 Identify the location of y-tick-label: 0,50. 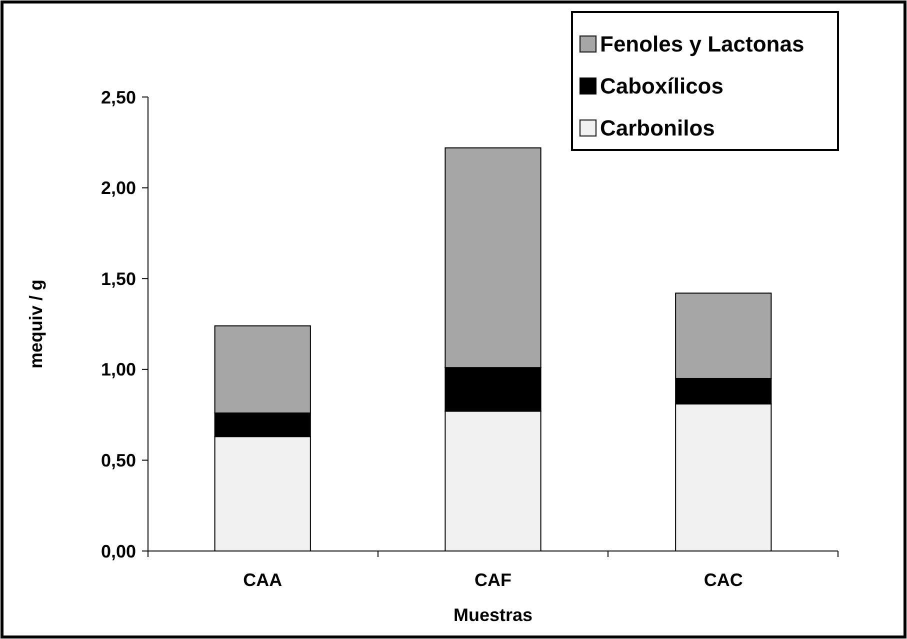
(118, 460).